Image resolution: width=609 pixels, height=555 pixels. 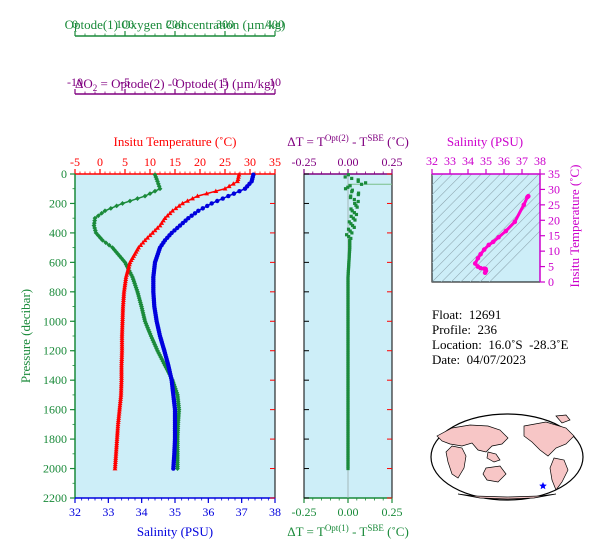 What do you see at coordinates (125, 24) in the screenshot?
I see `oxygen-axis-tick-label: 100` at bounding box center [125, 24].